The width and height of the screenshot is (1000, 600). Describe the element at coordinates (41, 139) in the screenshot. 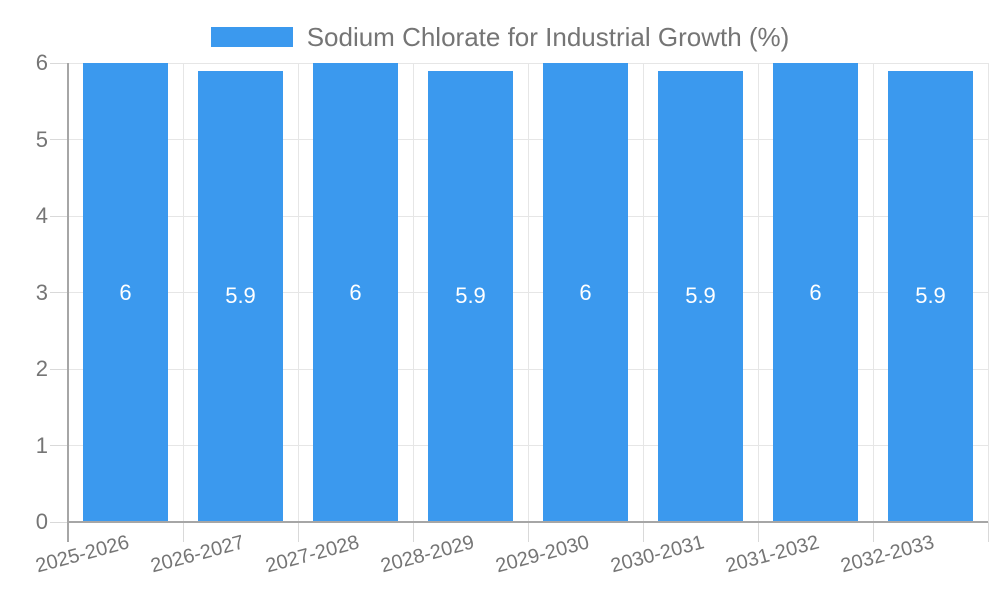

I see `y-axis-label: 5` at that location.